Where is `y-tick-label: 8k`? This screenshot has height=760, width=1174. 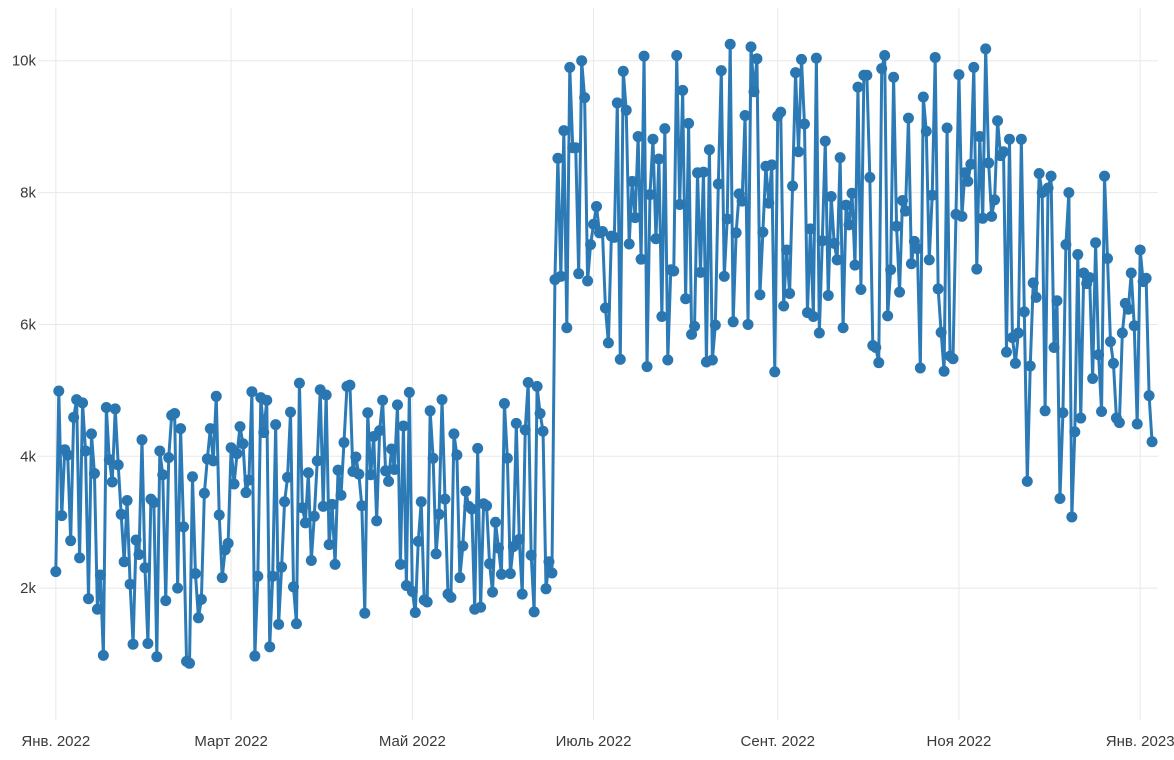
y-tick-label: 8k is located at coordinates (28, 193).